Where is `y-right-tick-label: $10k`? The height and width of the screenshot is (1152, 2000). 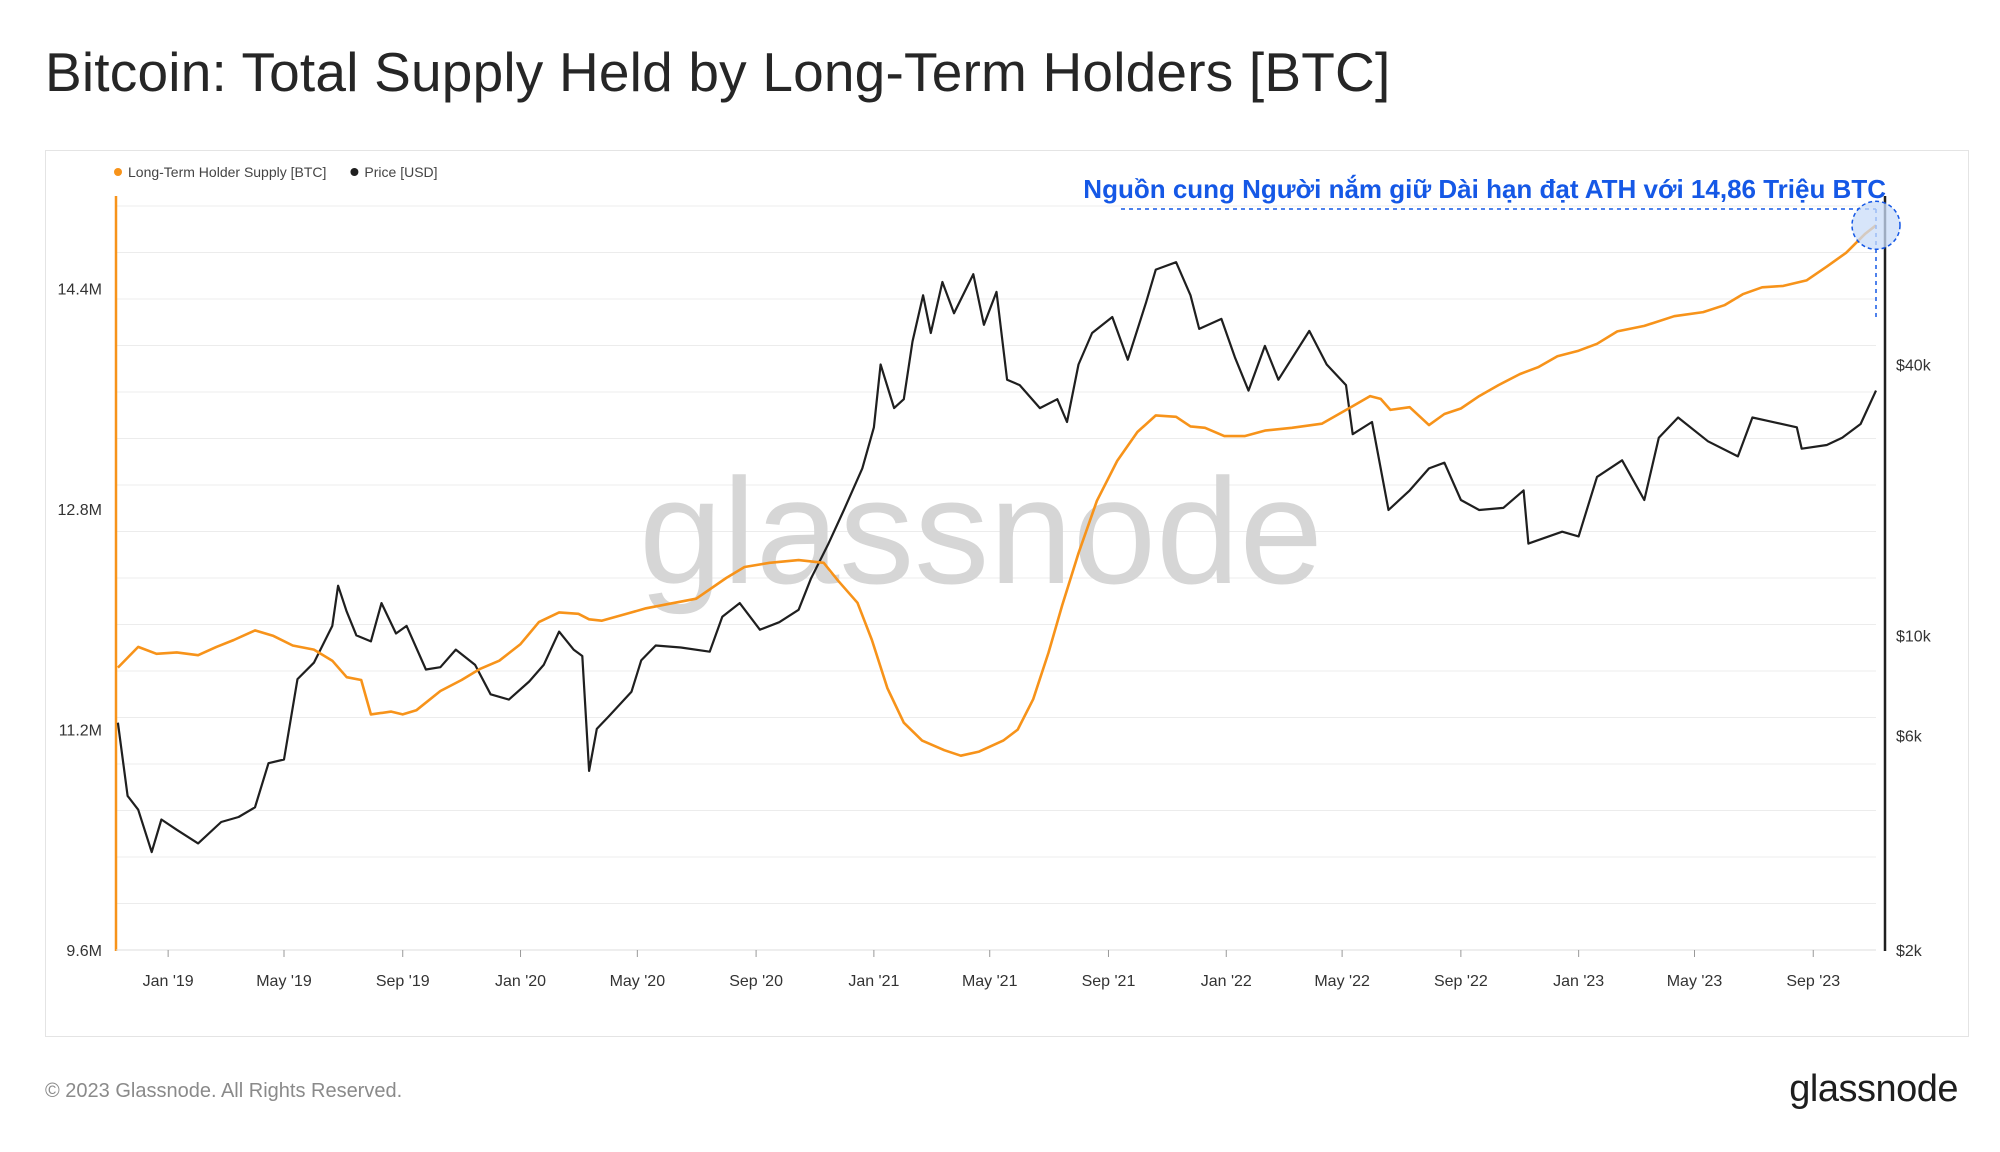 y-right-tick-label: $10k is located at coordinates (1914, 636).